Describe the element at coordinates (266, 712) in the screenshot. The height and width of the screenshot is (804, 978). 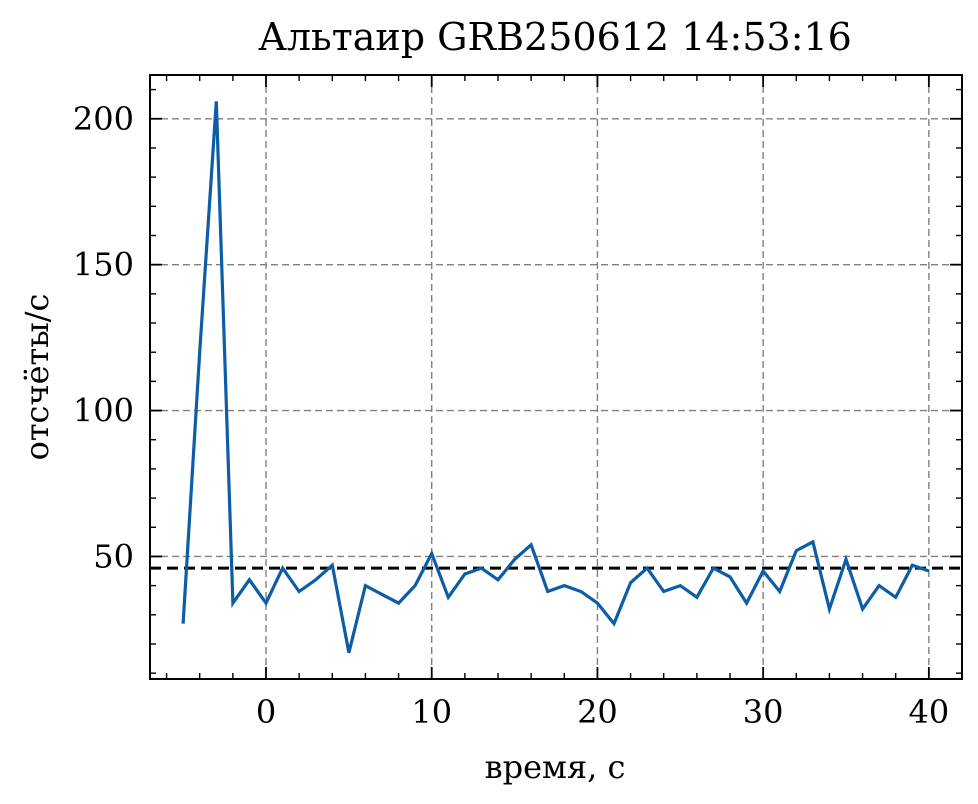
I see `x-tick-label: 0` at that location.